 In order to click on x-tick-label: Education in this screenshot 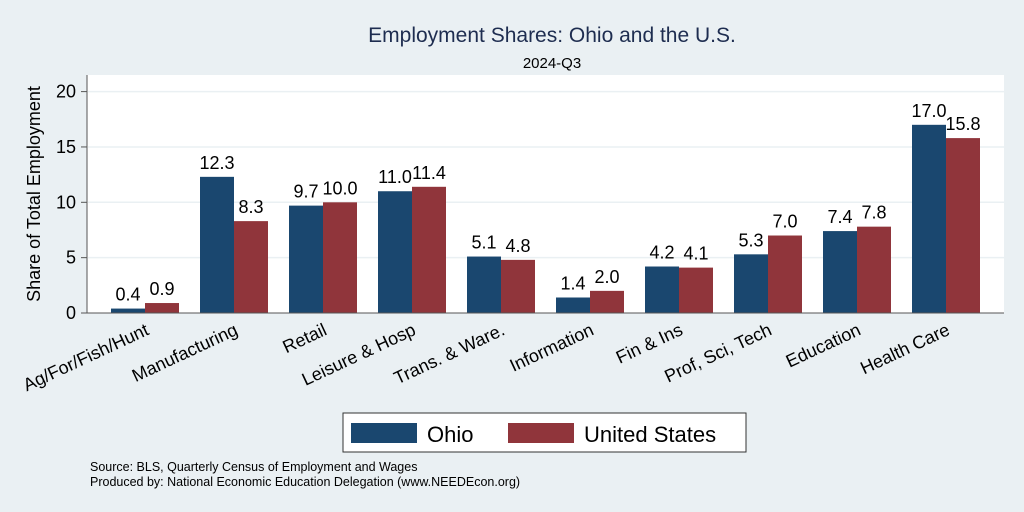, I will do `click(823, 345)`.